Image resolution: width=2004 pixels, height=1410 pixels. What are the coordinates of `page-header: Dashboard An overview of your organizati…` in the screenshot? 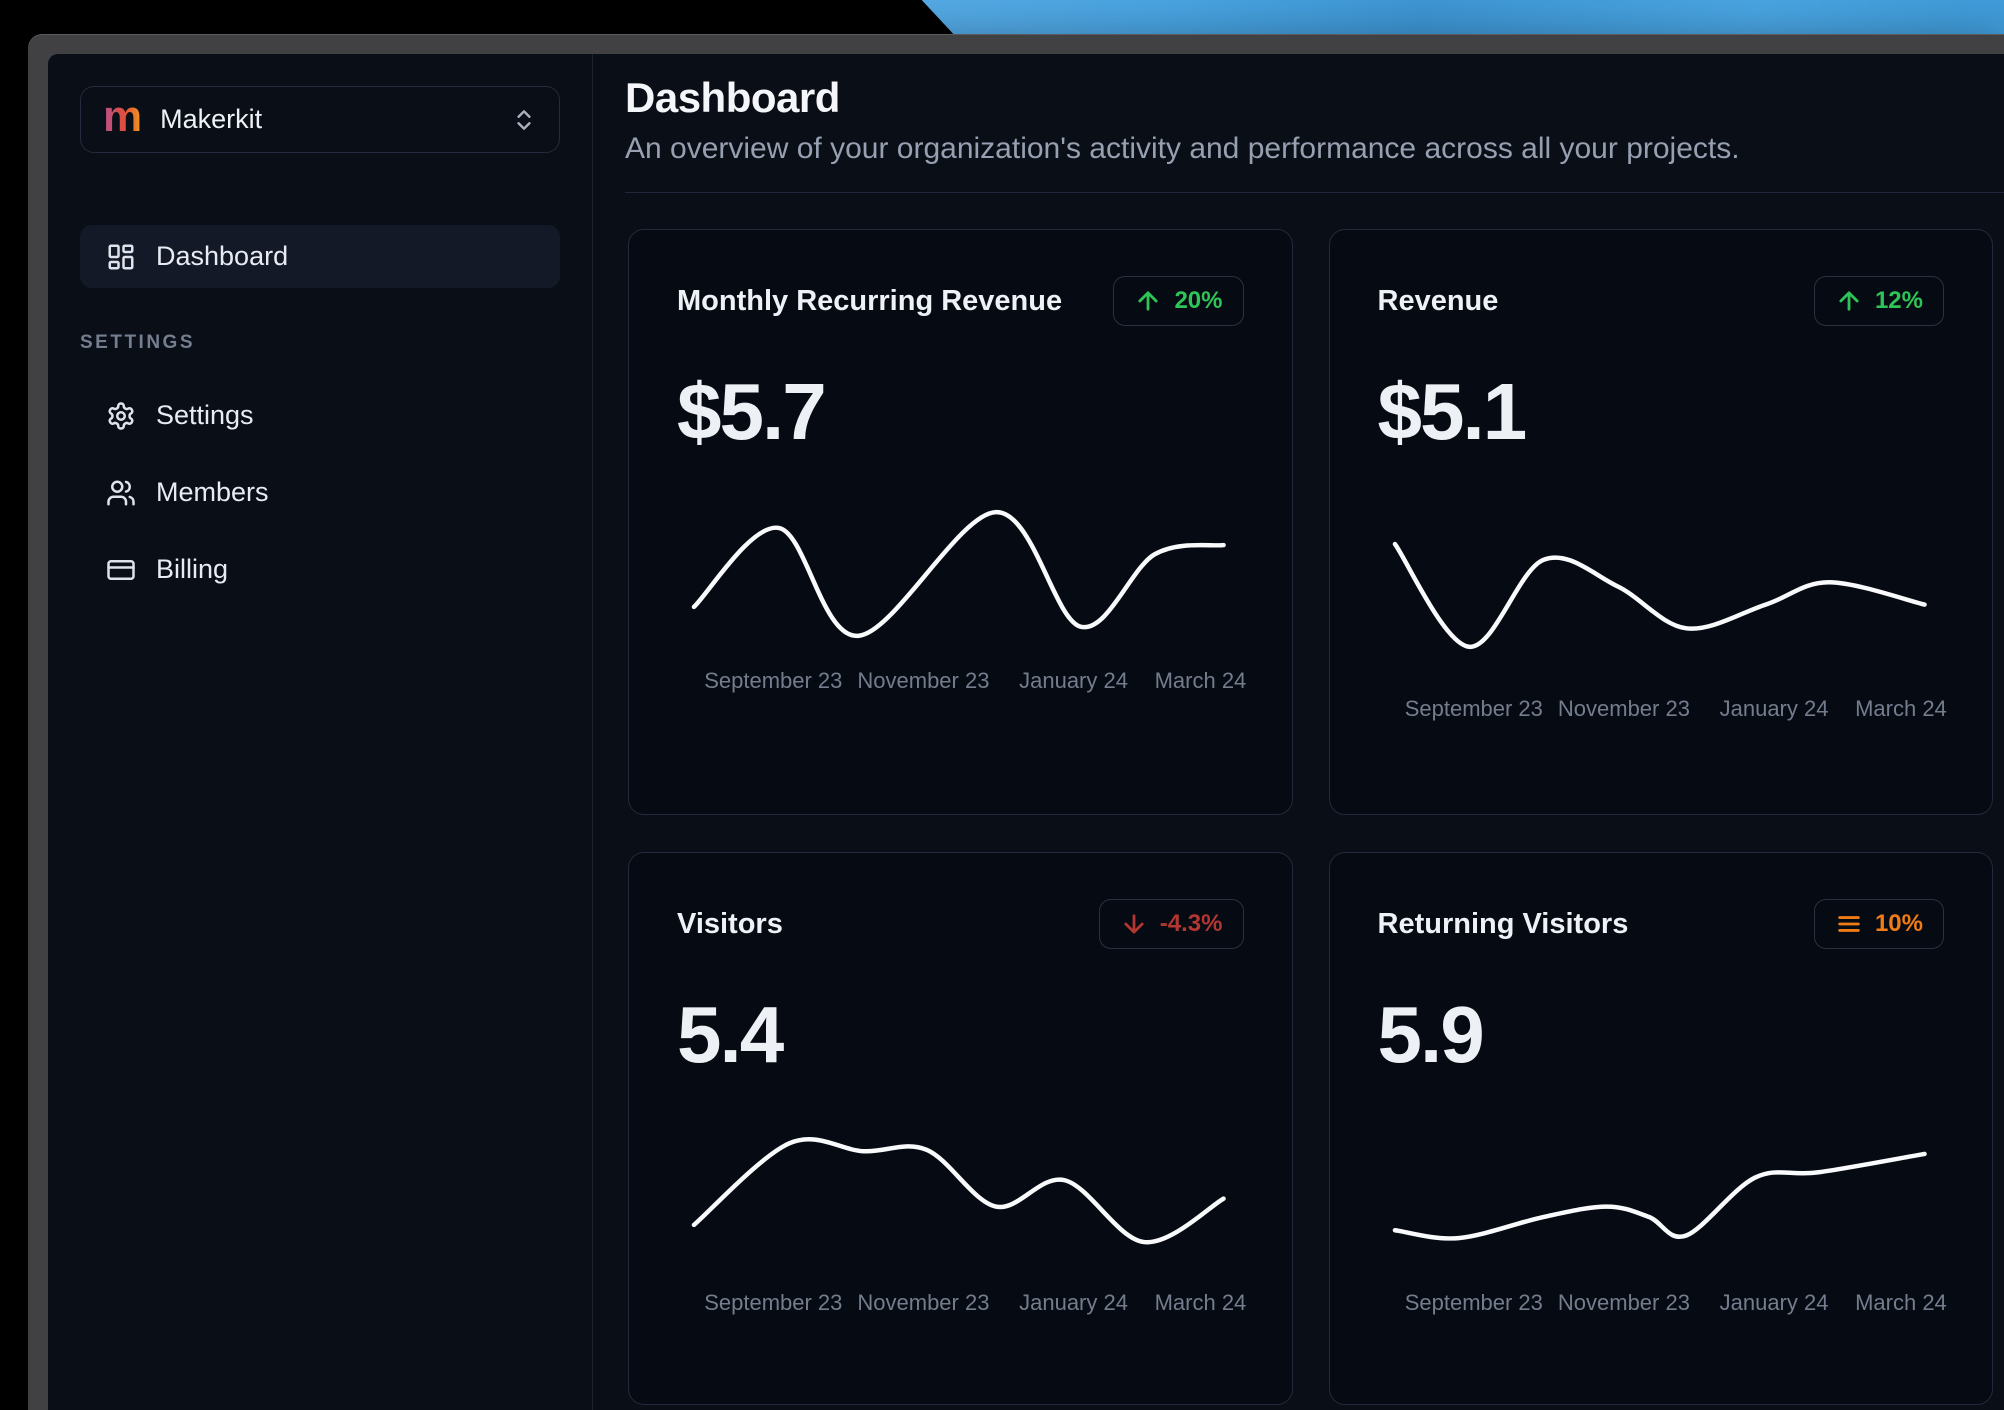 It's located at (1314, 123).